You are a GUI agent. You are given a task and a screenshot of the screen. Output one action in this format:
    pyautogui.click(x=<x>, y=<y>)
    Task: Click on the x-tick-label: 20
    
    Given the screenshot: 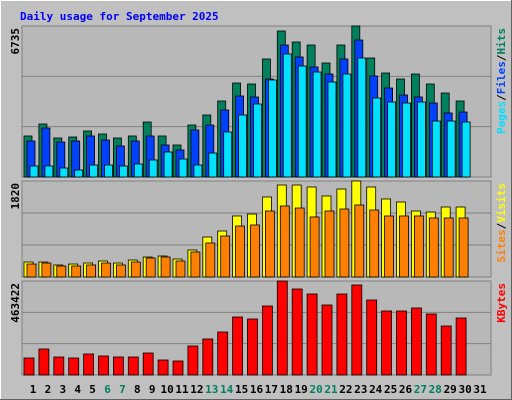 What is the action you would take?
    pyautogui.click(x=315, y=389)
    